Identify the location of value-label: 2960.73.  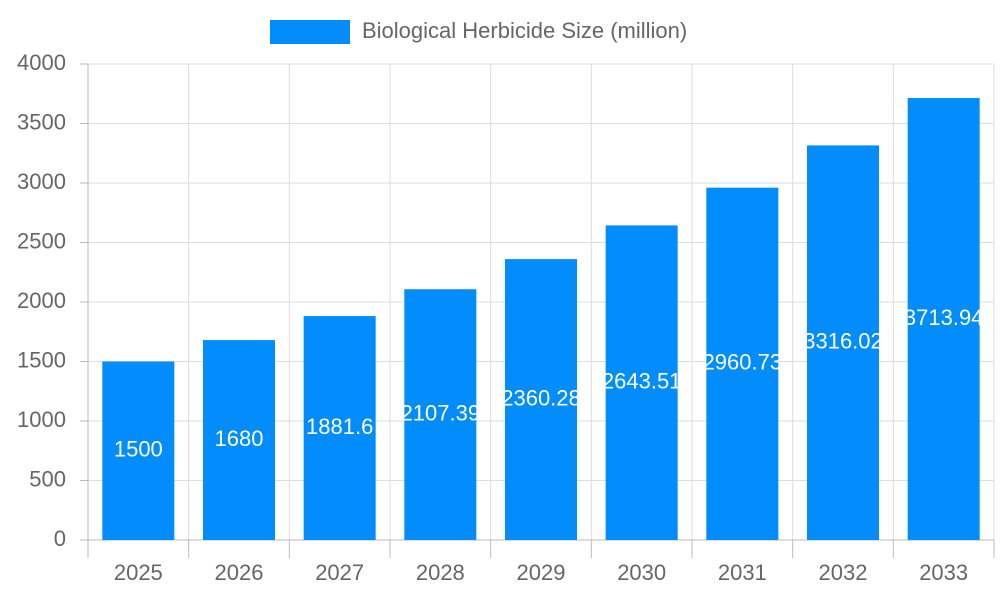
(743, 362).